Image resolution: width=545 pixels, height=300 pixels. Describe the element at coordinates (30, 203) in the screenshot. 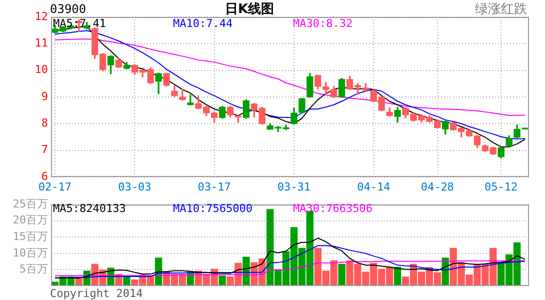

I see `y-tick-label: 25百万` at that location.